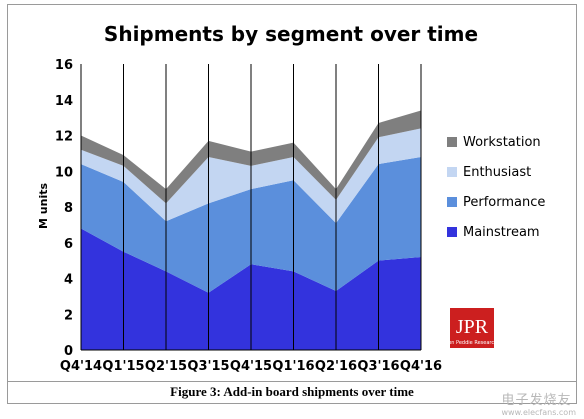 The image size is (584, 419). Describe the element at coordinates (68, 244) in the screenshot. I see `y-tick-label: 6` at that location.